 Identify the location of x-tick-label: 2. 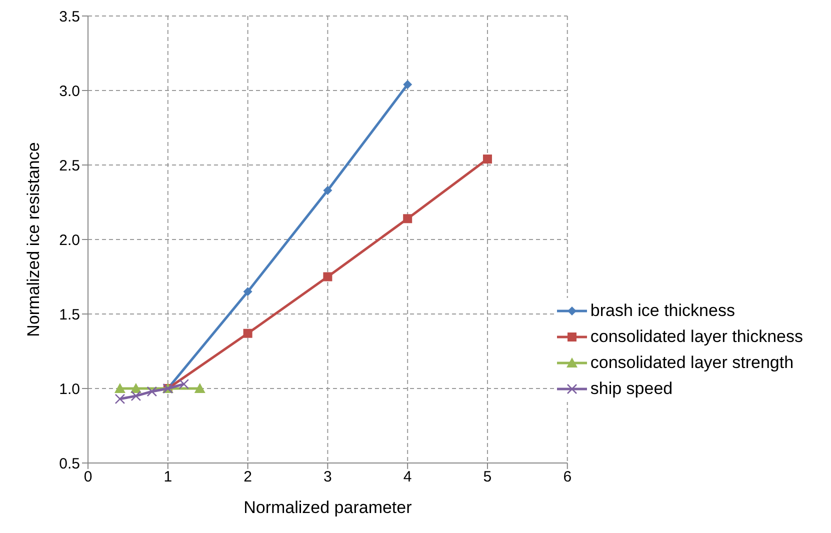
(248, 477).